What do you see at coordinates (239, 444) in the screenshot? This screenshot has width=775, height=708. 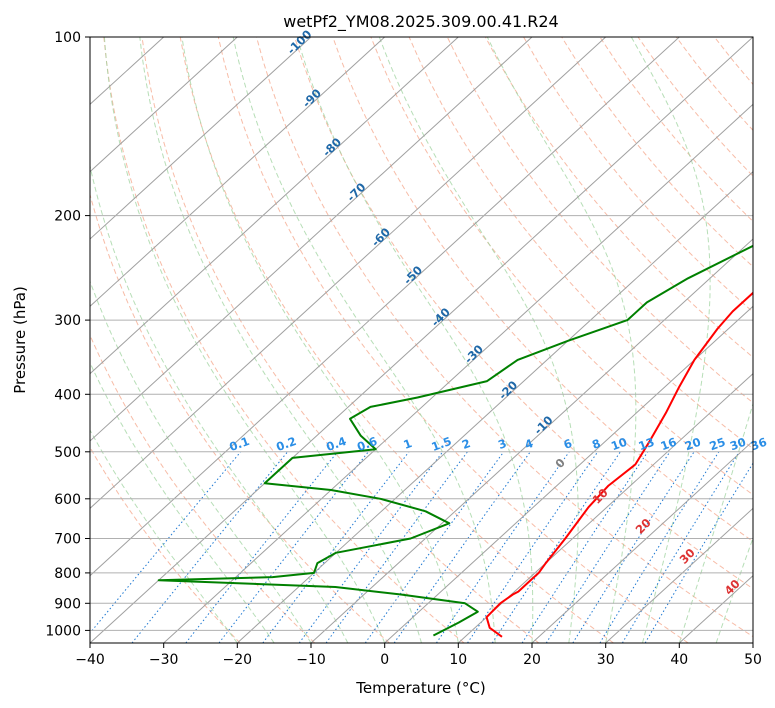 I see `mixing-ratio-label: 0.1` at bounding box center [239, 444].